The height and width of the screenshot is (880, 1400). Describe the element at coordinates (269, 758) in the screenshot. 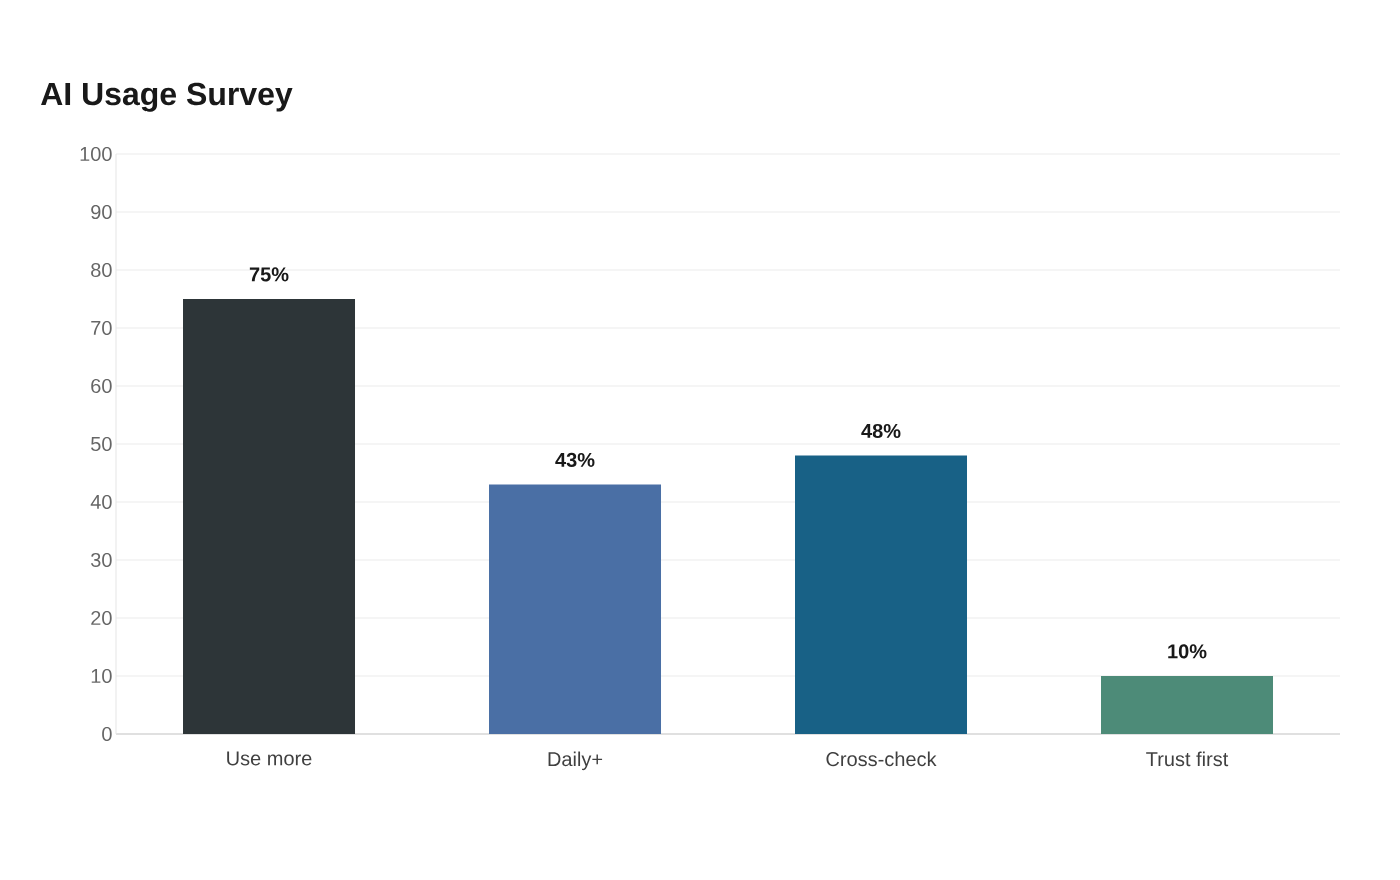

I see `x-tick-label: Use more` at that location.